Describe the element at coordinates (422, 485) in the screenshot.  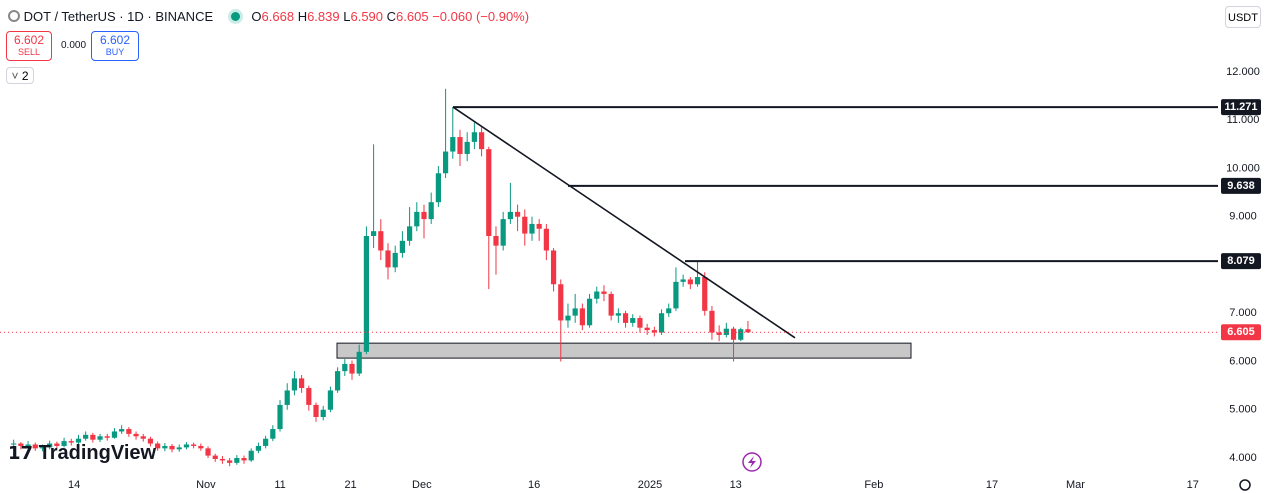
I see `x-tick-label: Dec` at that location.